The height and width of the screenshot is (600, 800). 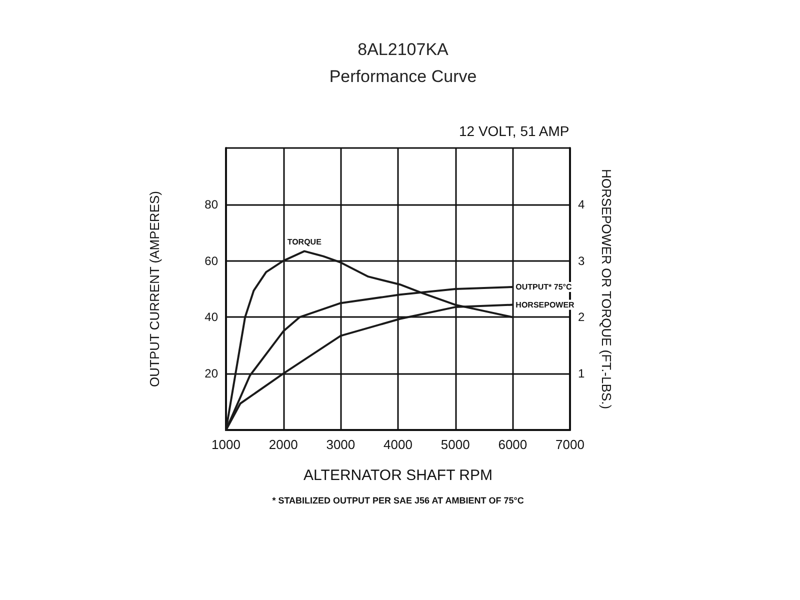 I want to click on y2-tick-label: 4, so click(x=581, y=204).